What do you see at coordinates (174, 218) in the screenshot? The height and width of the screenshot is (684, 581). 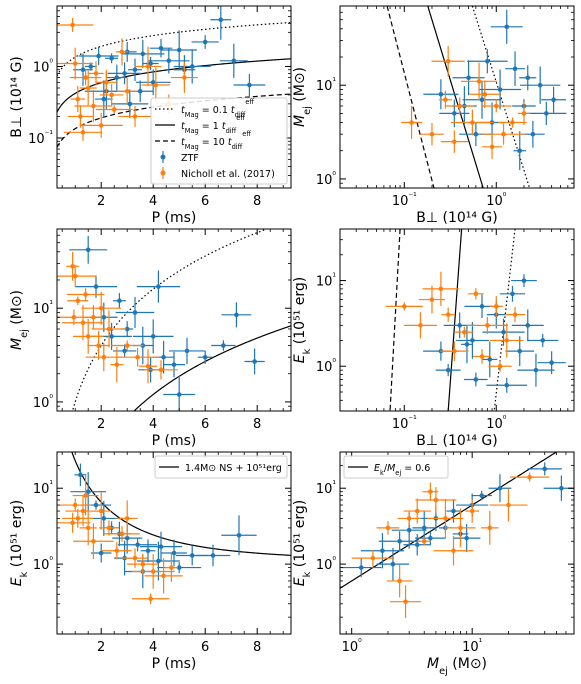 I see `x-axis-label: P (ms)` at bounding box center [174, 218].